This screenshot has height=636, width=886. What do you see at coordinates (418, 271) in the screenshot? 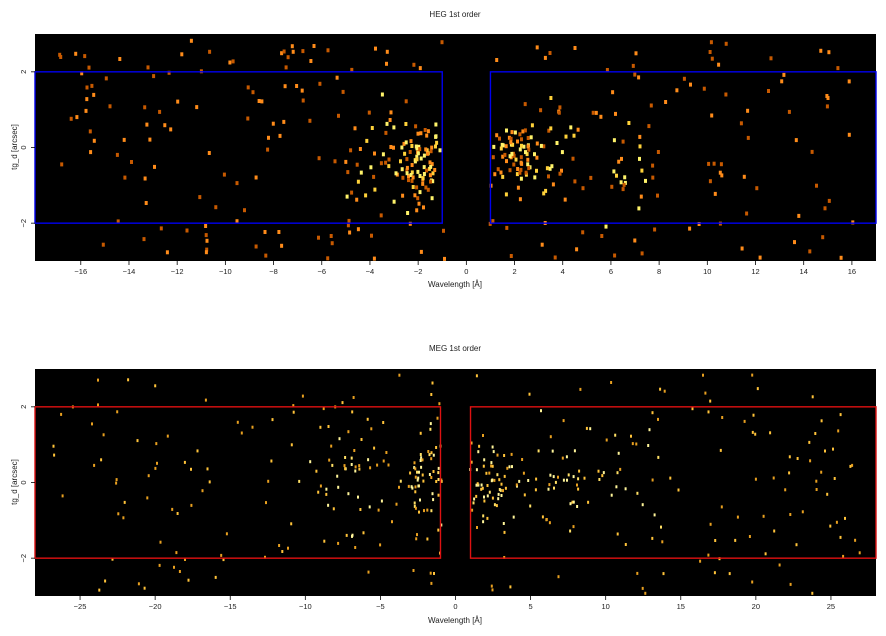
I see `x-tick-label: −2` at bounding box center [418, 271].